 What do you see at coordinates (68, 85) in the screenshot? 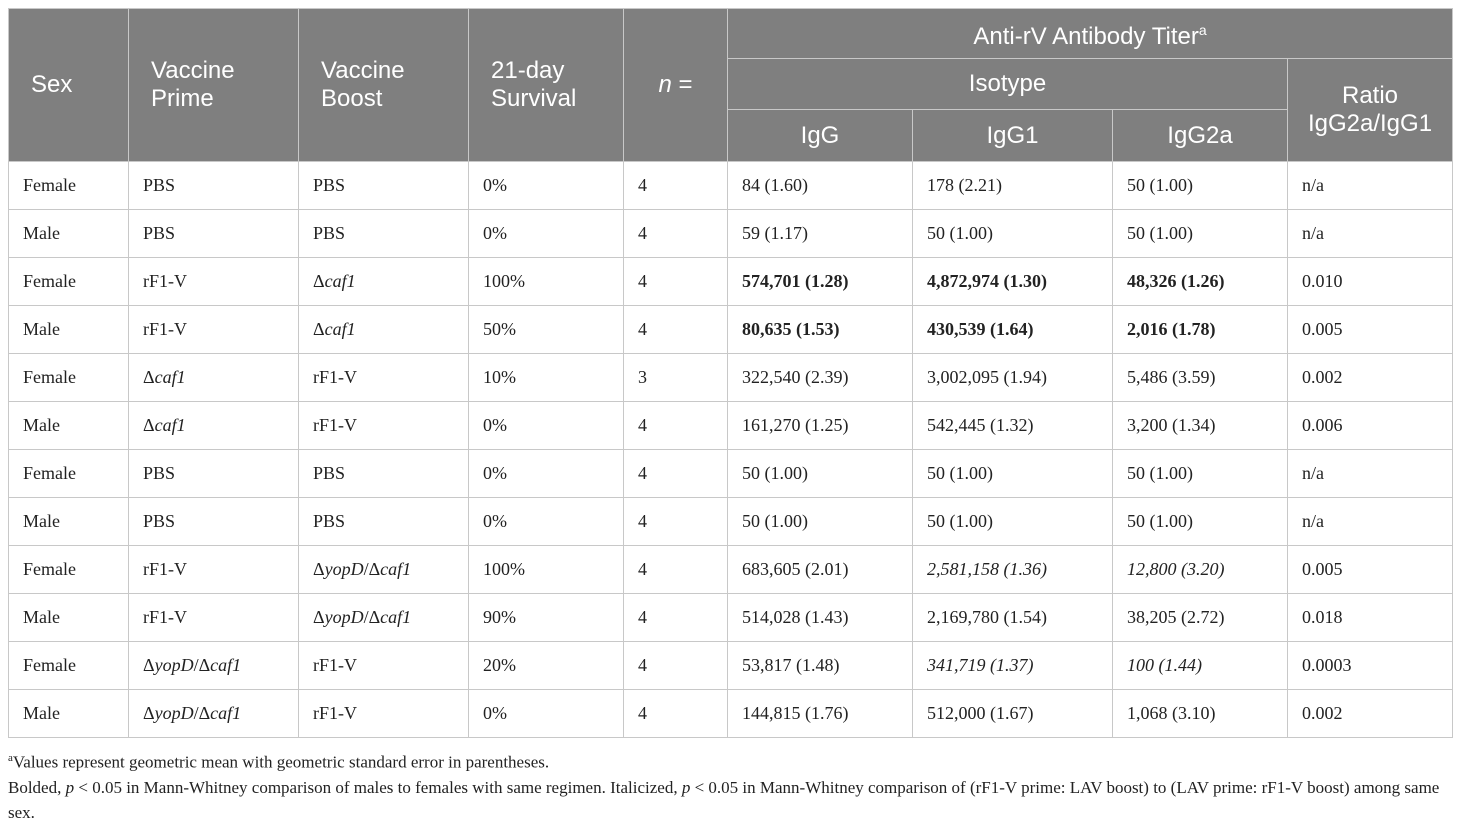
I see `header-sex: Sex` at bounding box center [68, 85].